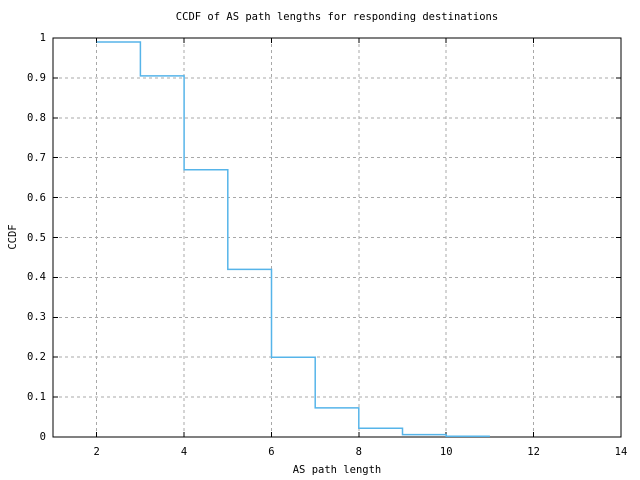 The image size is (640, 480). I want to click on y-tick-label: 0.4, so click(36, 277).